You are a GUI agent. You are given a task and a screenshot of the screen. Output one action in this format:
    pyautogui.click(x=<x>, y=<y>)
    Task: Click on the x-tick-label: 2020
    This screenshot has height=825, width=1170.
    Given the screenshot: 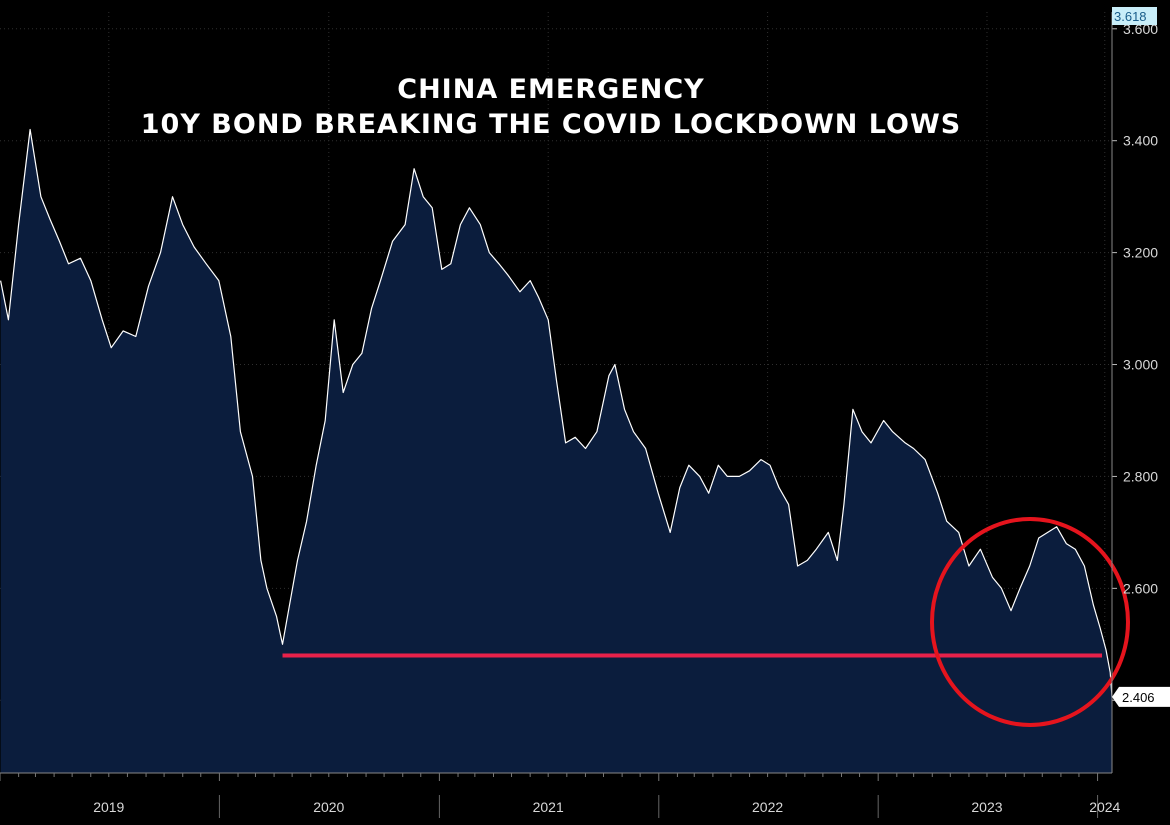 What is the action you would take?
    pyautogui.click(x=328, y=807)
    